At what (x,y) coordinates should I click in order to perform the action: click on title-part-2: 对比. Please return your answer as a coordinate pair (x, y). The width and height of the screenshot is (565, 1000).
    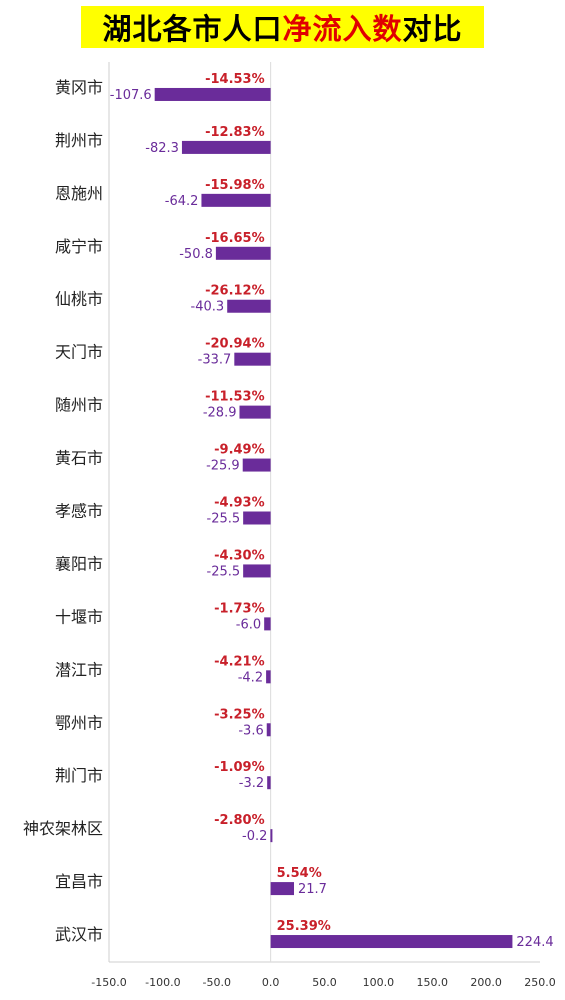
    Looking at the image, I should click on (432, 29).